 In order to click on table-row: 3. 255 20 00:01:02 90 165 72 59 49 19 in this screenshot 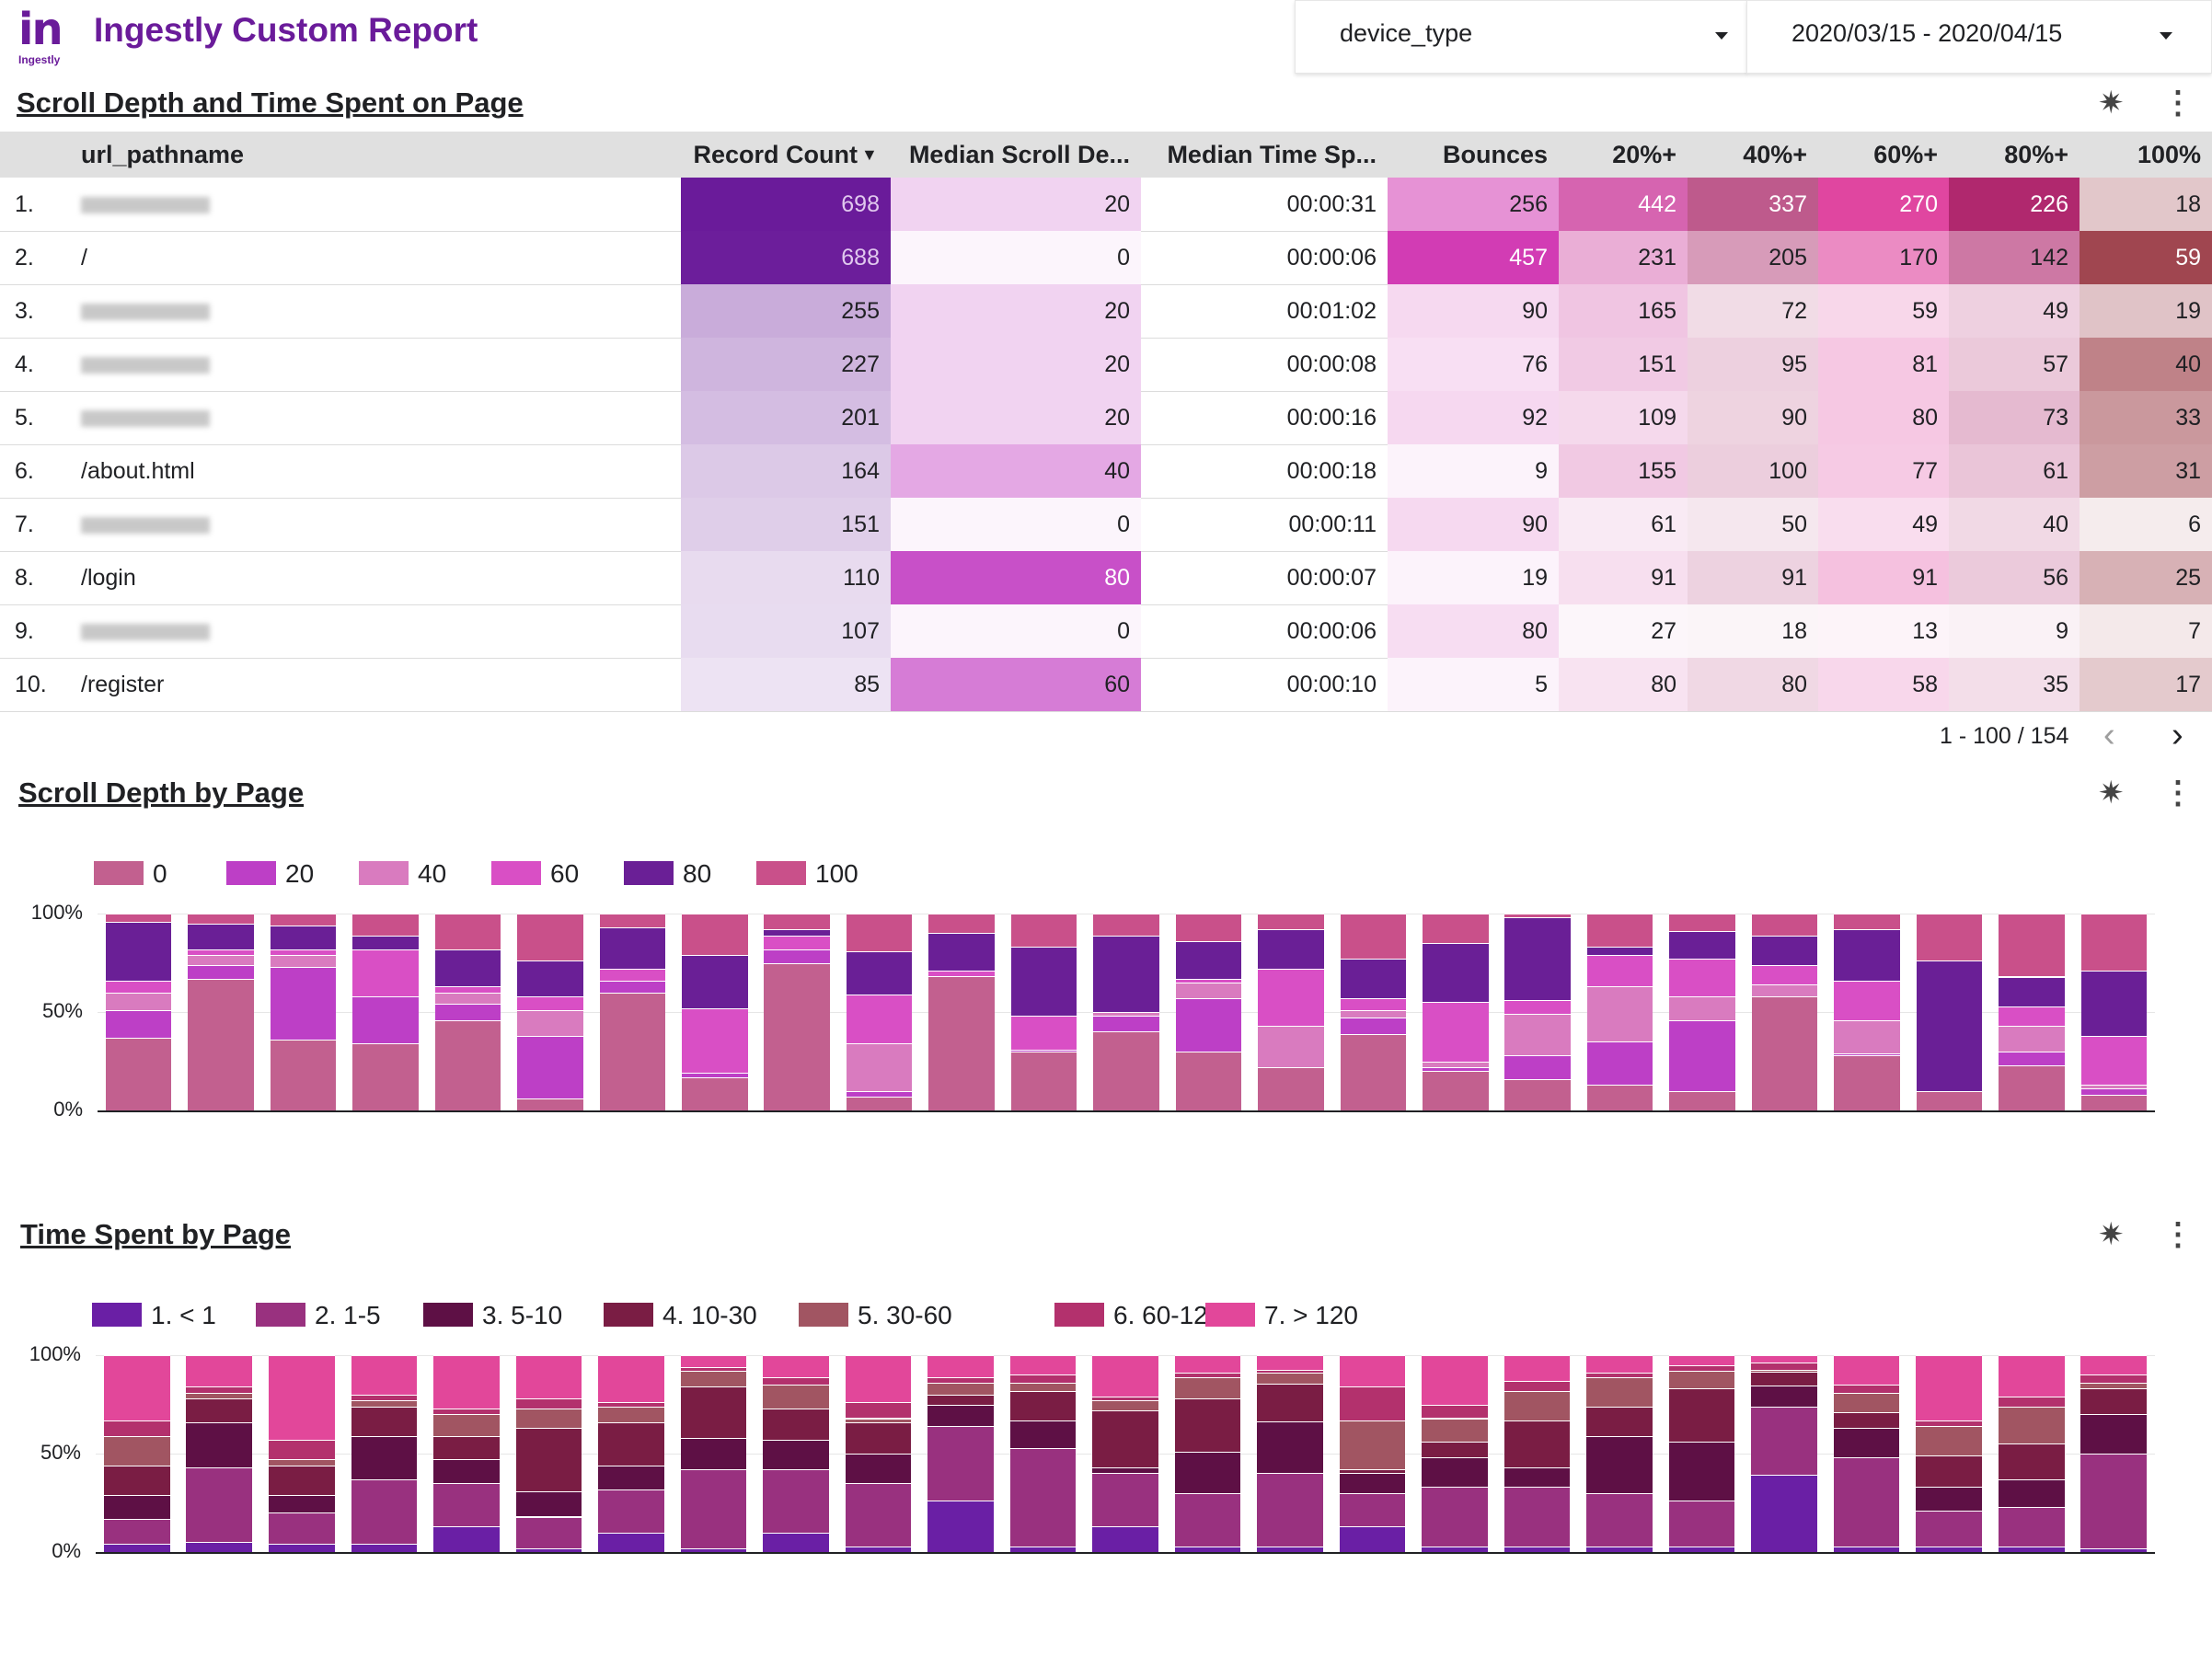, I will do `click(1106, 311)`.